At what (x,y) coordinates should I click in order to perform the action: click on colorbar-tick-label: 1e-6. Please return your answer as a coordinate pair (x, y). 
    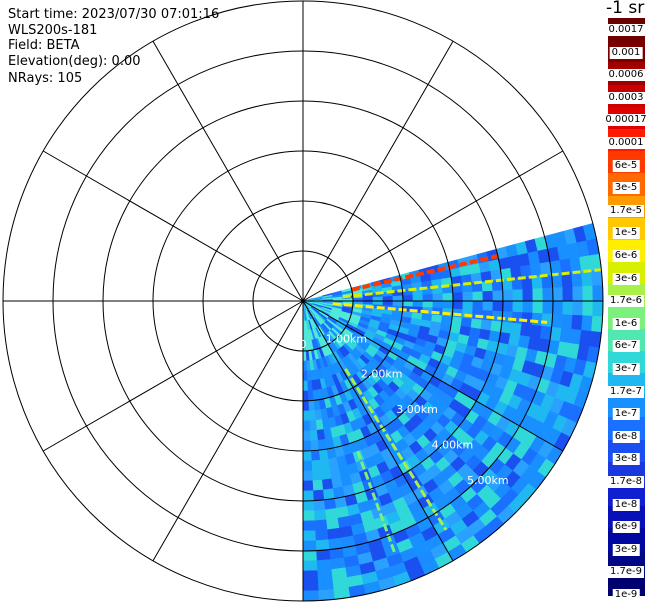
    Looking at the image, I should click on (626, 323).